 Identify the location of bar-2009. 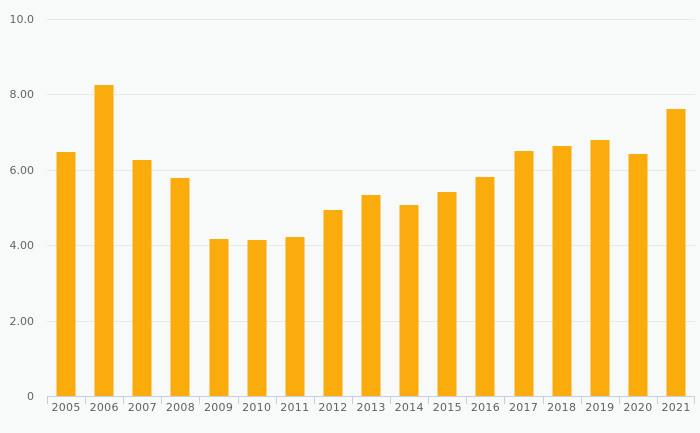
(219, 318).